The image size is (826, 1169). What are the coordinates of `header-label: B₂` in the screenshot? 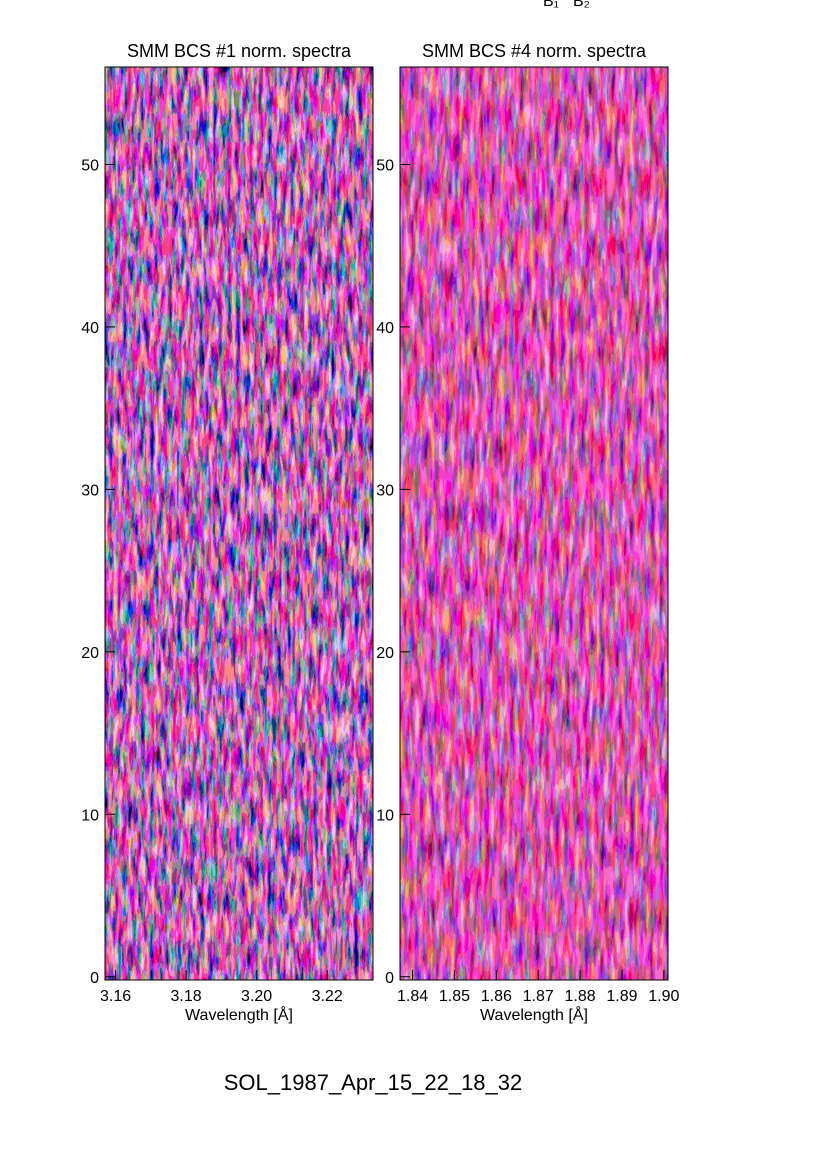 It's located at (581, 5).